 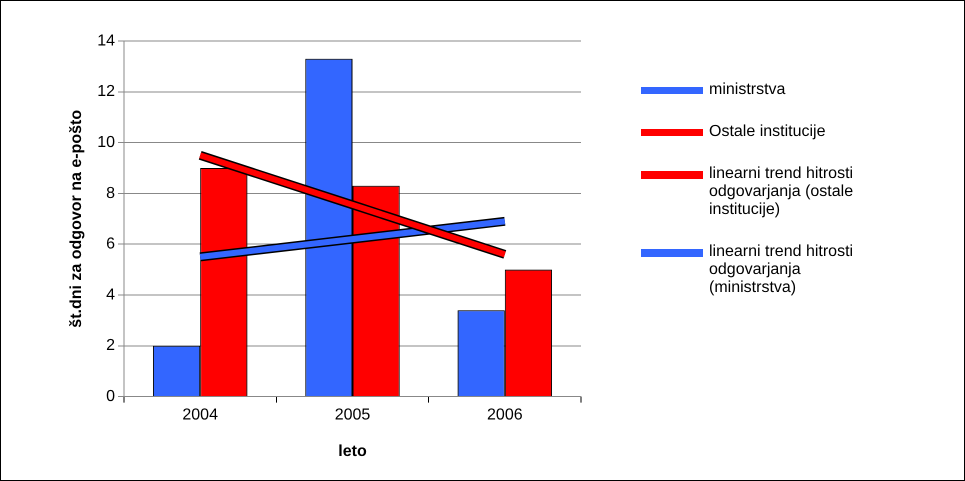 What do you see at coordinates (747, 90) in the screenshot?
I see `legend-label: ministrstva` at bounding box center [747, 90].